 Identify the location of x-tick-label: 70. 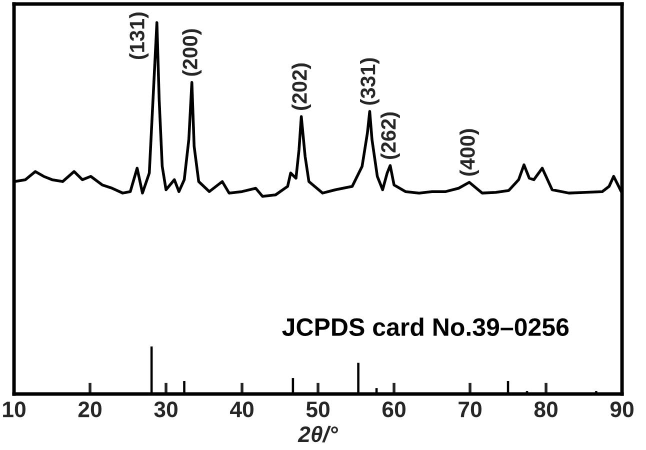
(470, 410).